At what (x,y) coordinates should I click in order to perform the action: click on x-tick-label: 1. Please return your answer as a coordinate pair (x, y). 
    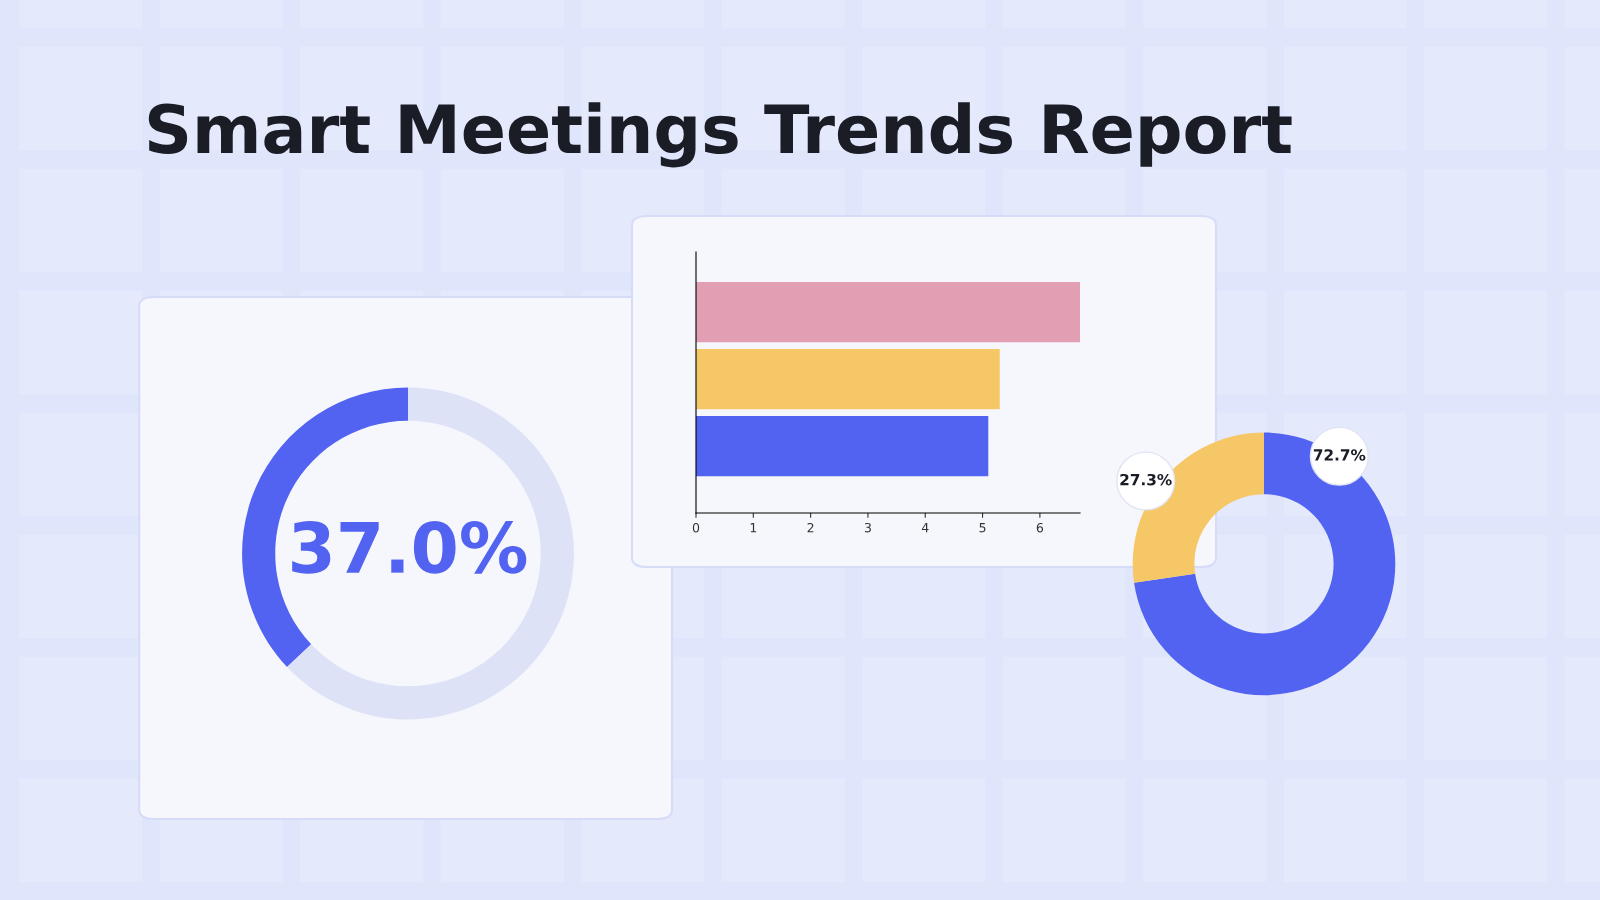
    Looking at the image, I should click on (753, 528).